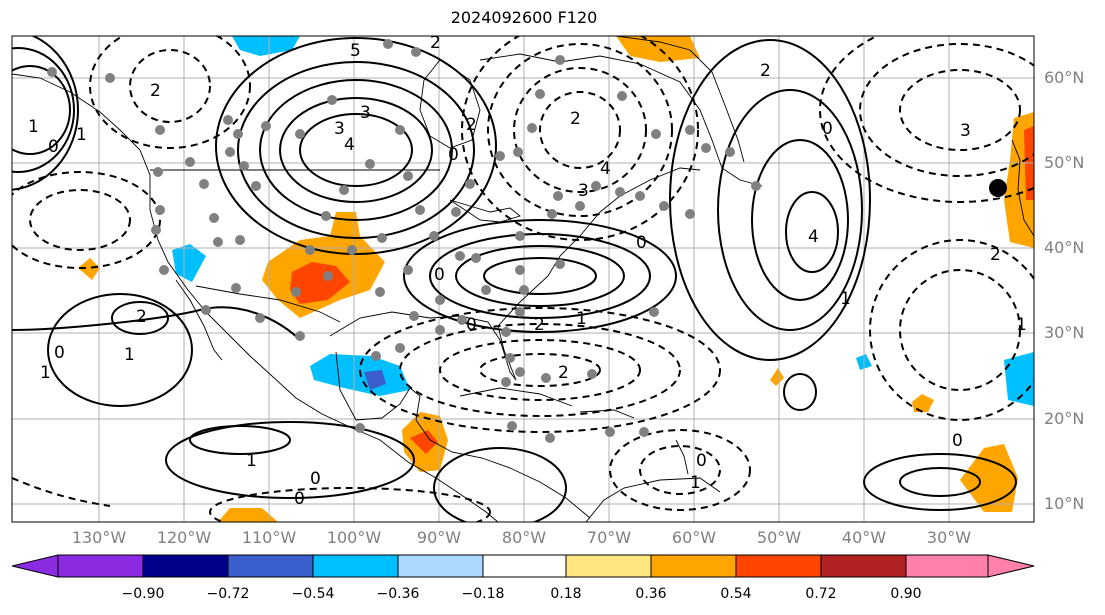  What do you see at coordinates (1064, 162) in the screenshot?
I see `lat-label: 50°N` at bounding box center [1064, 162].